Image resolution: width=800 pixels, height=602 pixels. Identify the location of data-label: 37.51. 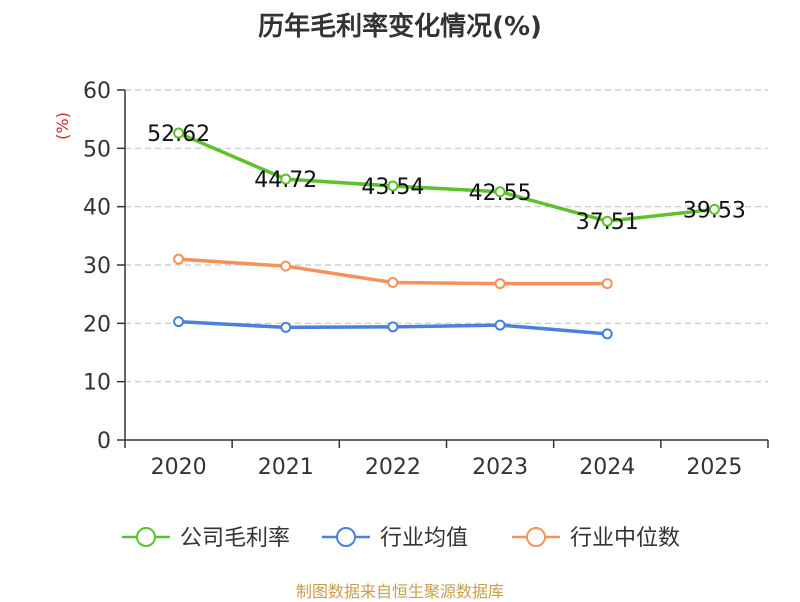
(607, 222).